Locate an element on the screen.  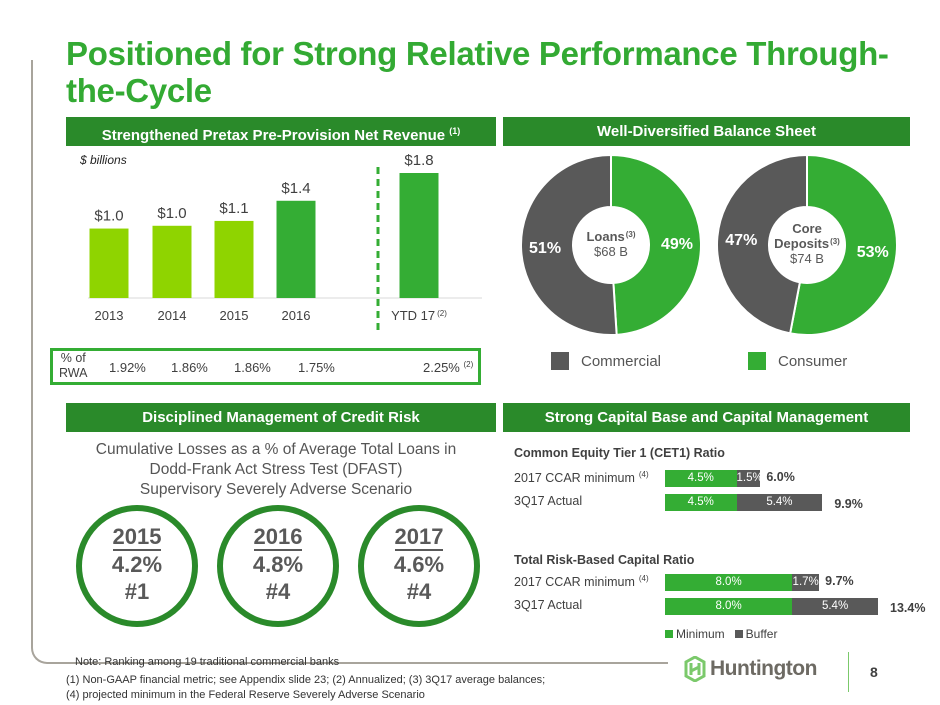
cap-row-label: 2017 CCAR minimum (4) is located at coordinates (581, 581).